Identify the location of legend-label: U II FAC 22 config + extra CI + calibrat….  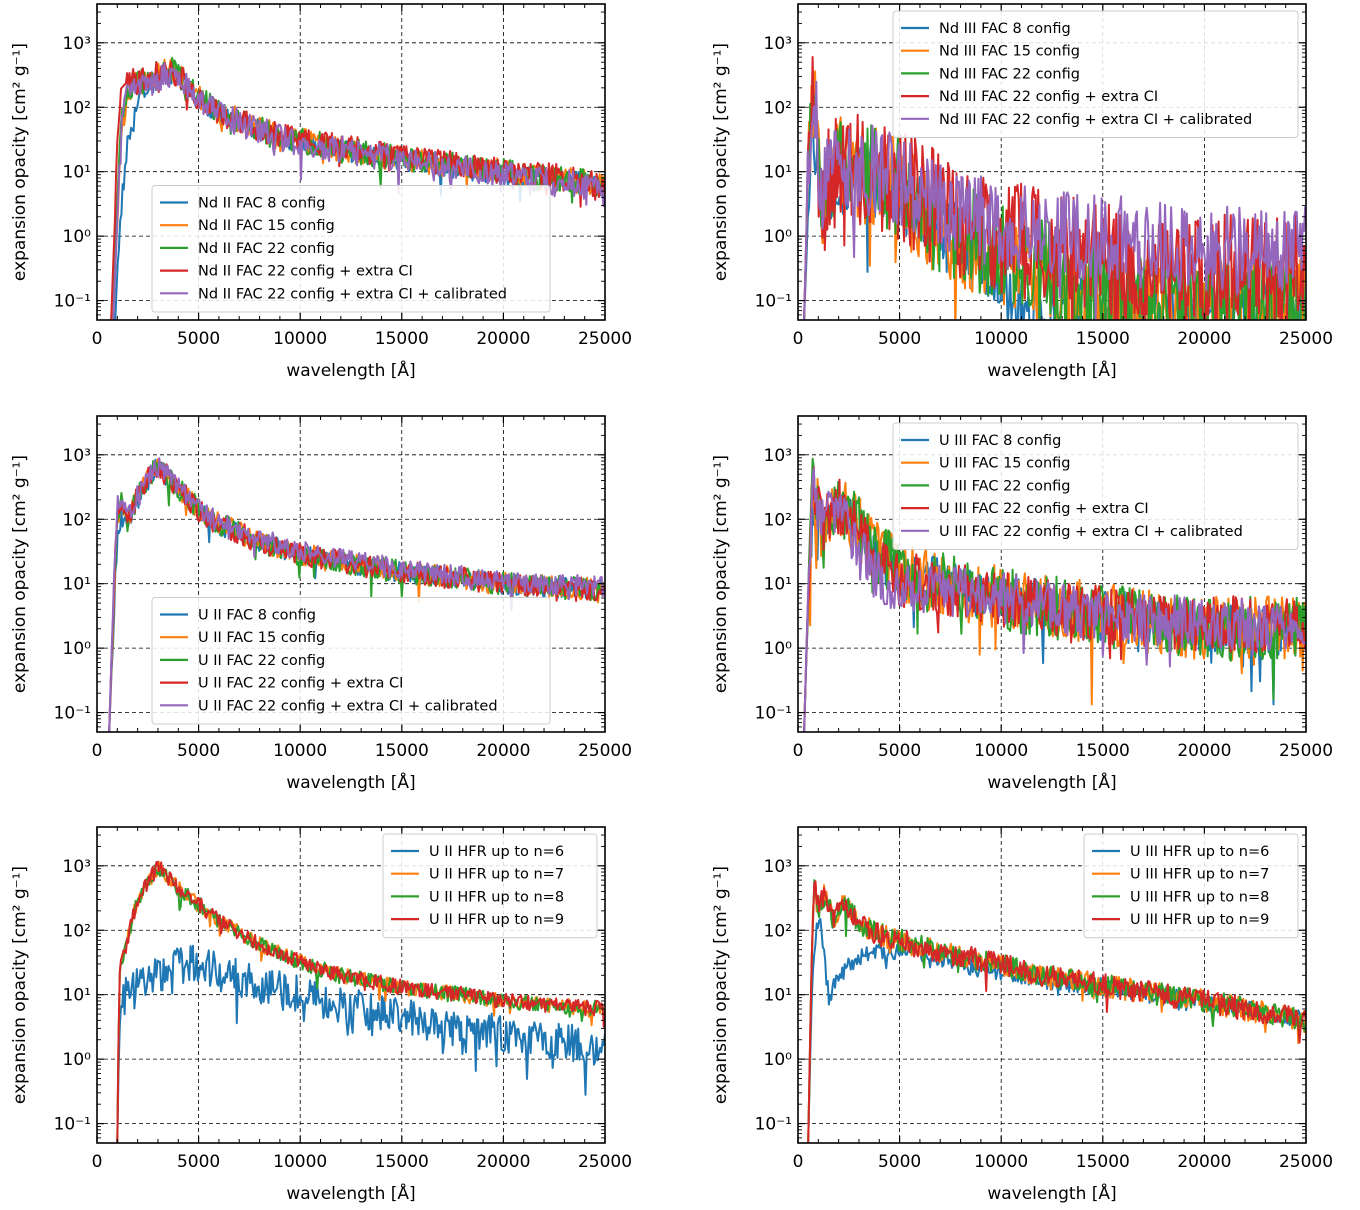
(348, 706).